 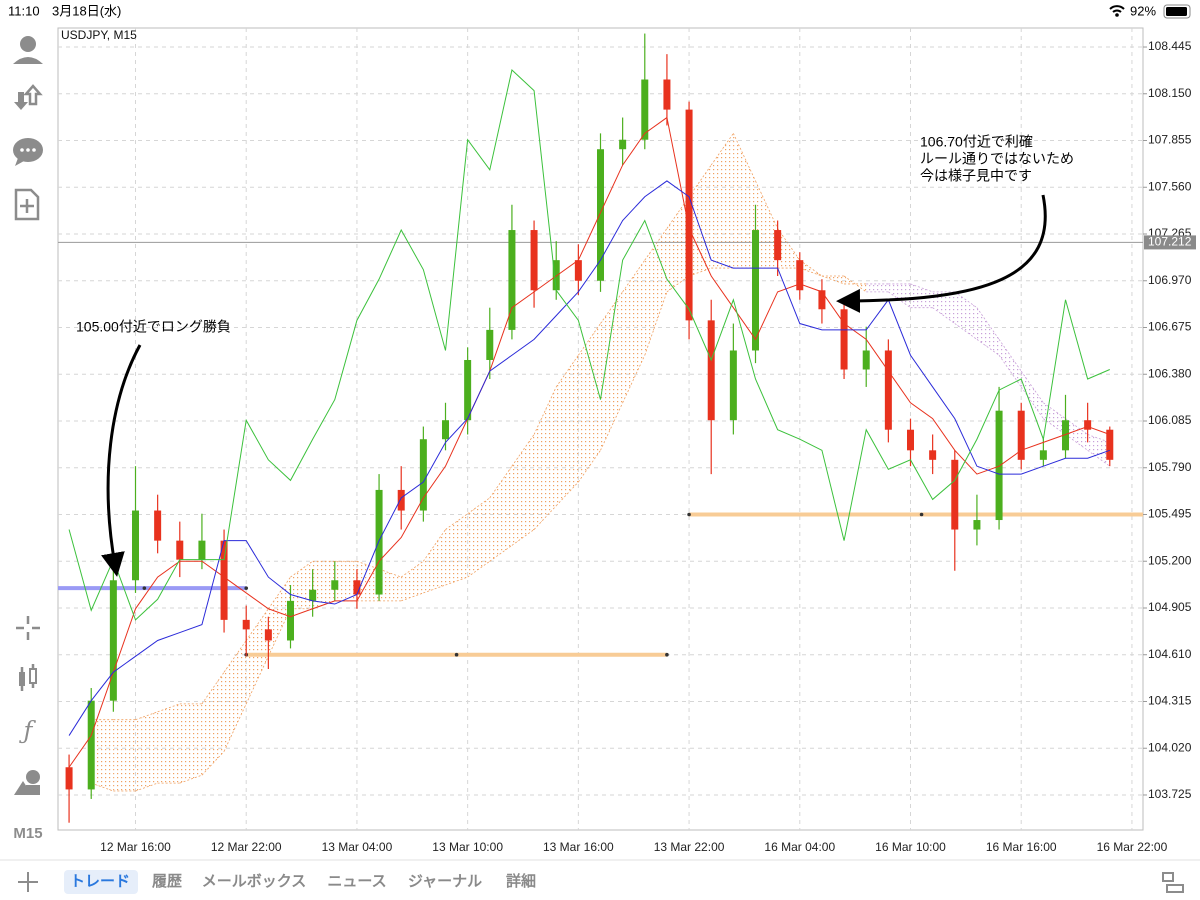 What do you see at coordinates (1117, 9) in the screenshot?
I see `wifi-icon` at bounding box center [1117, 9].